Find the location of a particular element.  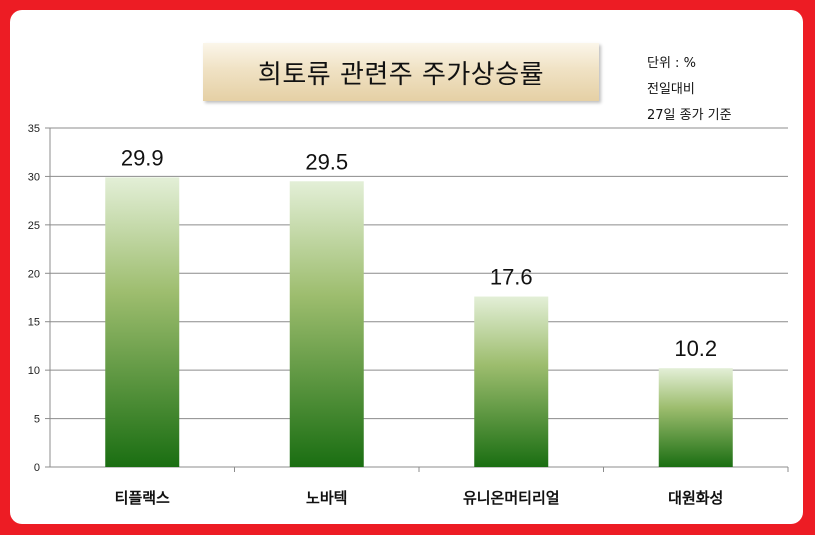

chart-title-box: 희토류 관련주 주가상승률 is located at coordinates (401, 72).